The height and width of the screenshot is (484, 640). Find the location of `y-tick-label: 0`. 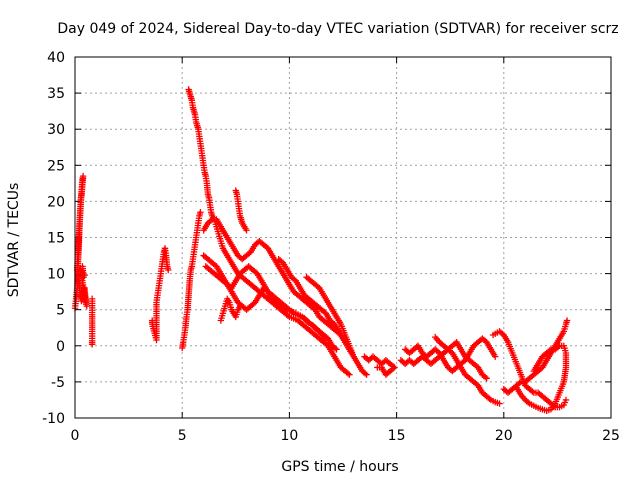

y-tick-label: 0 is located at coordinates (60, 347).